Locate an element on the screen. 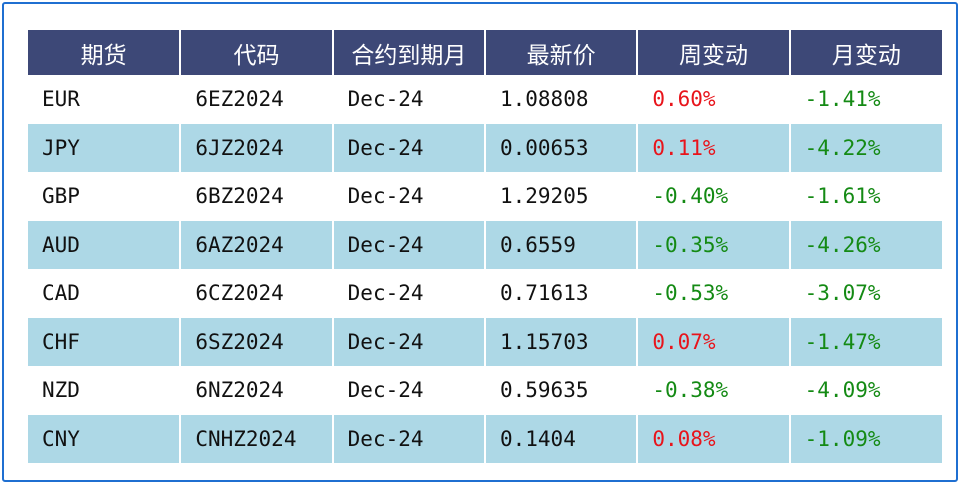 Image resolution: width=960 pixels, height=484 pixels. cell-monthly-change: -4.22% is located at coordinates (865, 147).